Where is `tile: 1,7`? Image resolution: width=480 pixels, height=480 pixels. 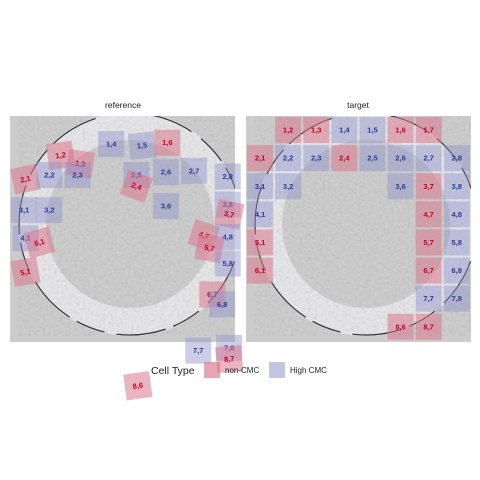
tile: 1,7 is located at coordinates (428, 130).